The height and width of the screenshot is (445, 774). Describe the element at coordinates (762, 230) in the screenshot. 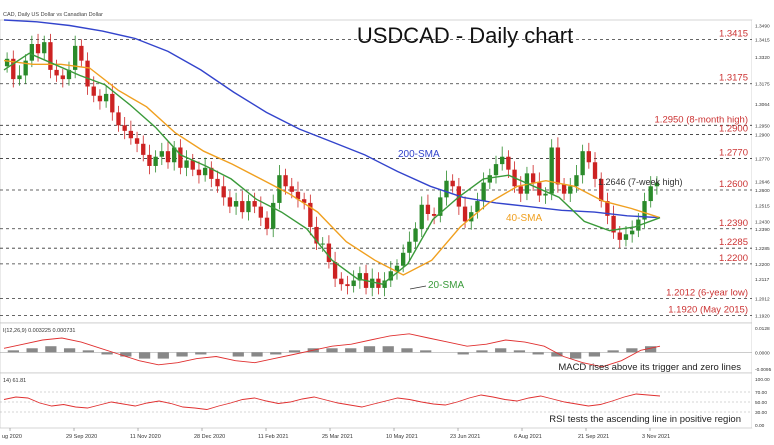

I see `price-tick-label: 1.2390` at that location.